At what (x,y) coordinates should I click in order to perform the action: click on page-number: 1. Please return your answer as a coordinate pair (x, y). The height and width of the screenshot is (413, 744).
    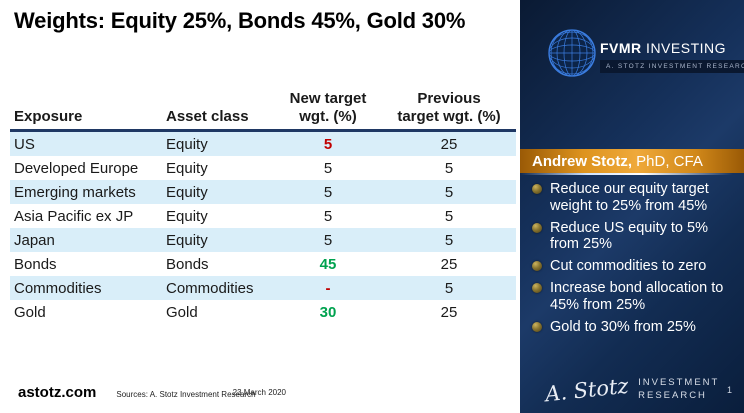
    Looking at the image, I should click on (729, 390).